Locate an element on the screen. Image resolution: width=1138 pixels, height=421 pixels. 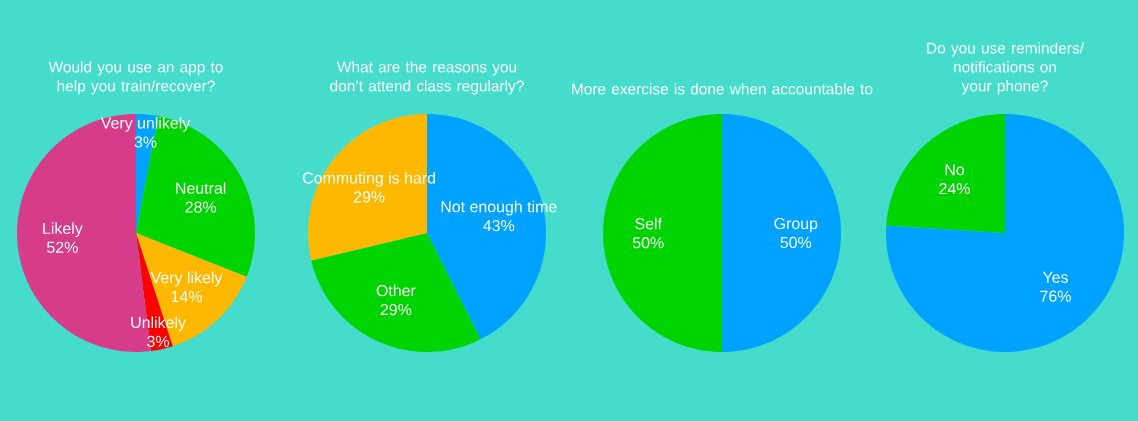
slice-label: Unlikely is located at coordinates (158, 324).